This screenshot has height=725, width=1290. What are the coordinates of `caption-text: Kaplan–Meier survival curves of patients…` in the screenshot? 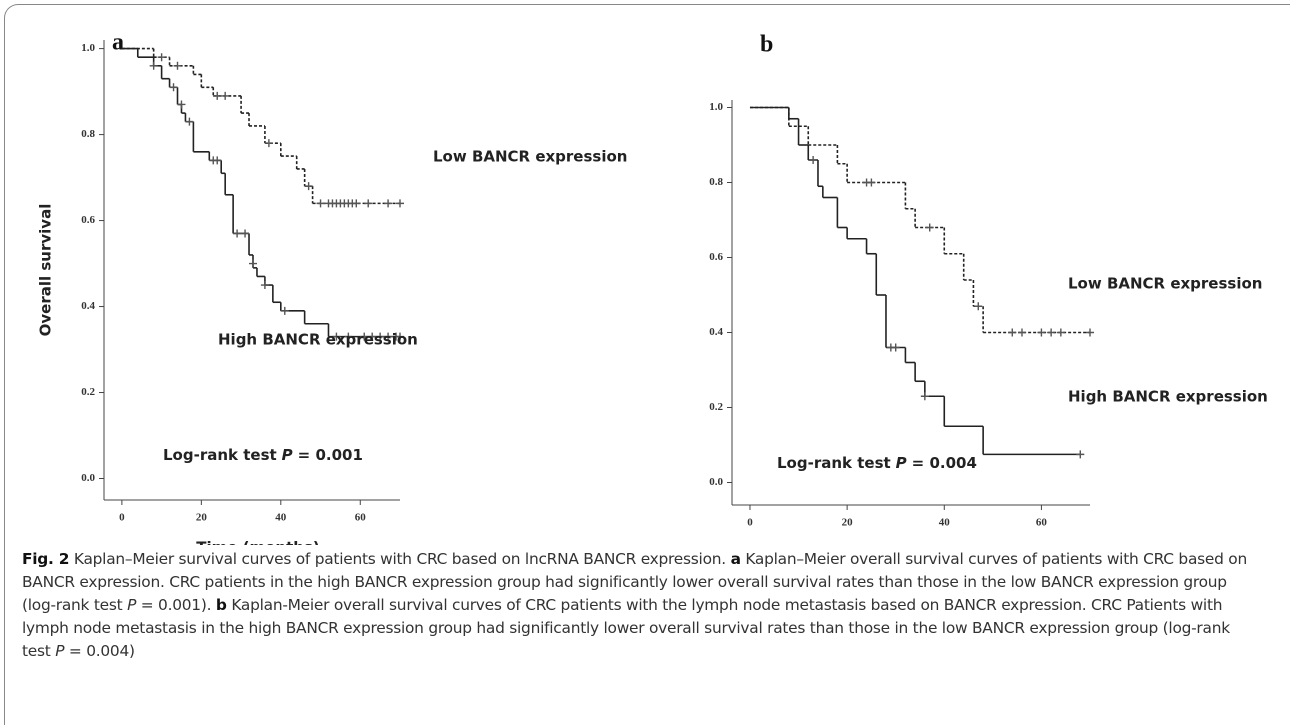 It's located at (399, 559).